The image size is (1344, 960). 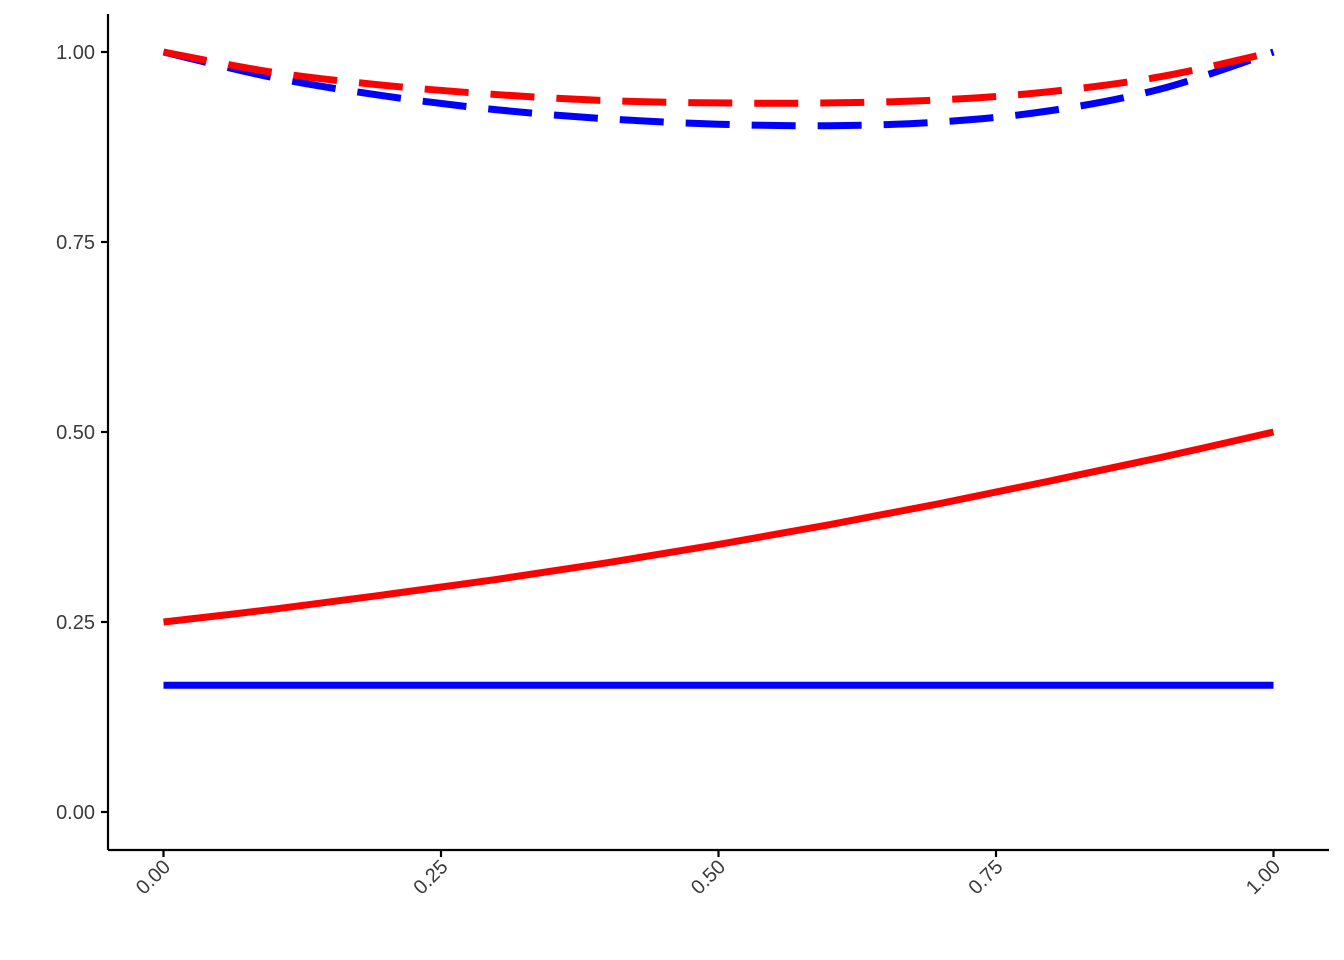 I want to click on x-tick-label: 0.50, so click(x=708, y=877).